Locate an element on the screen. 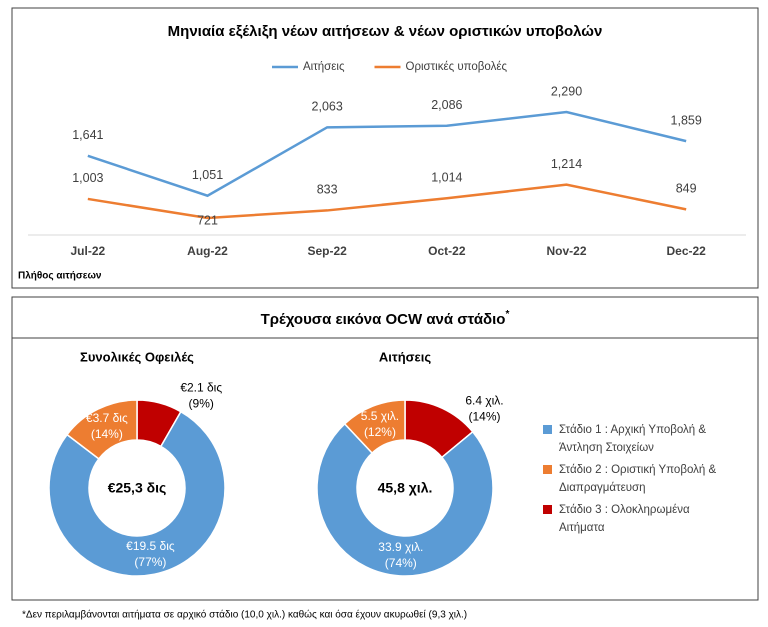  x-tick-label: Aug-22 is located at coordinates (207, 251).